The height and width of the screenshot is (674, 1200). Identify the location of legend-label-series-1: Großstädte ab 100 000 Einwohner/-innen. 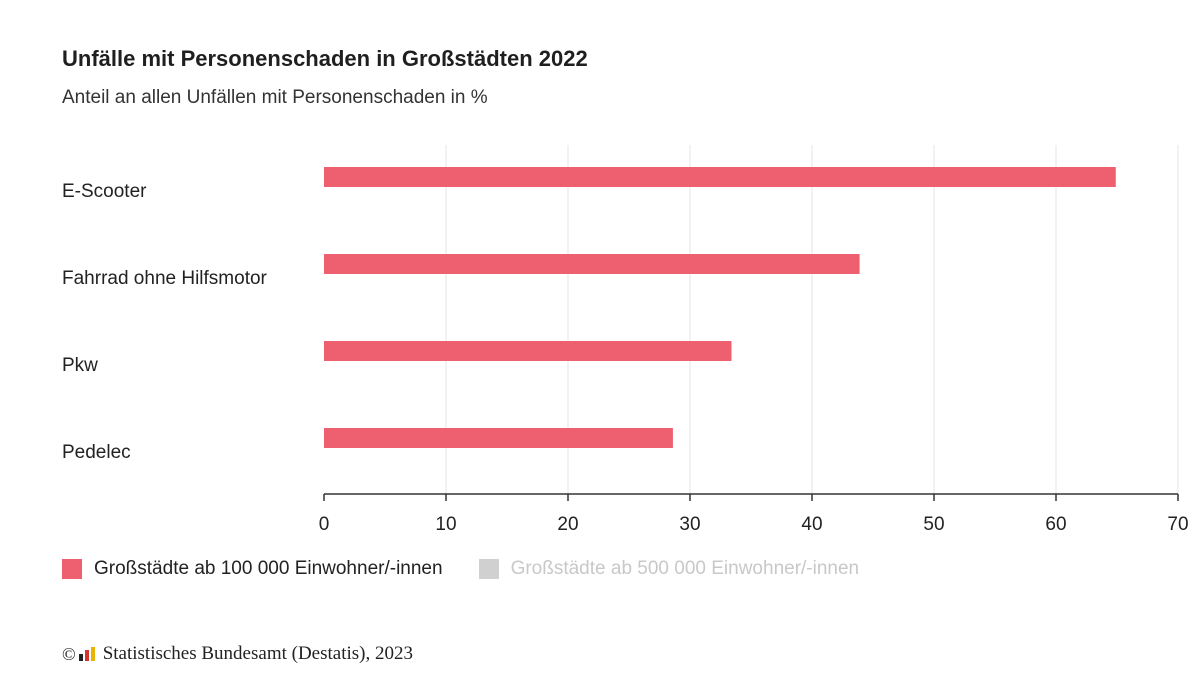
(268, 568).